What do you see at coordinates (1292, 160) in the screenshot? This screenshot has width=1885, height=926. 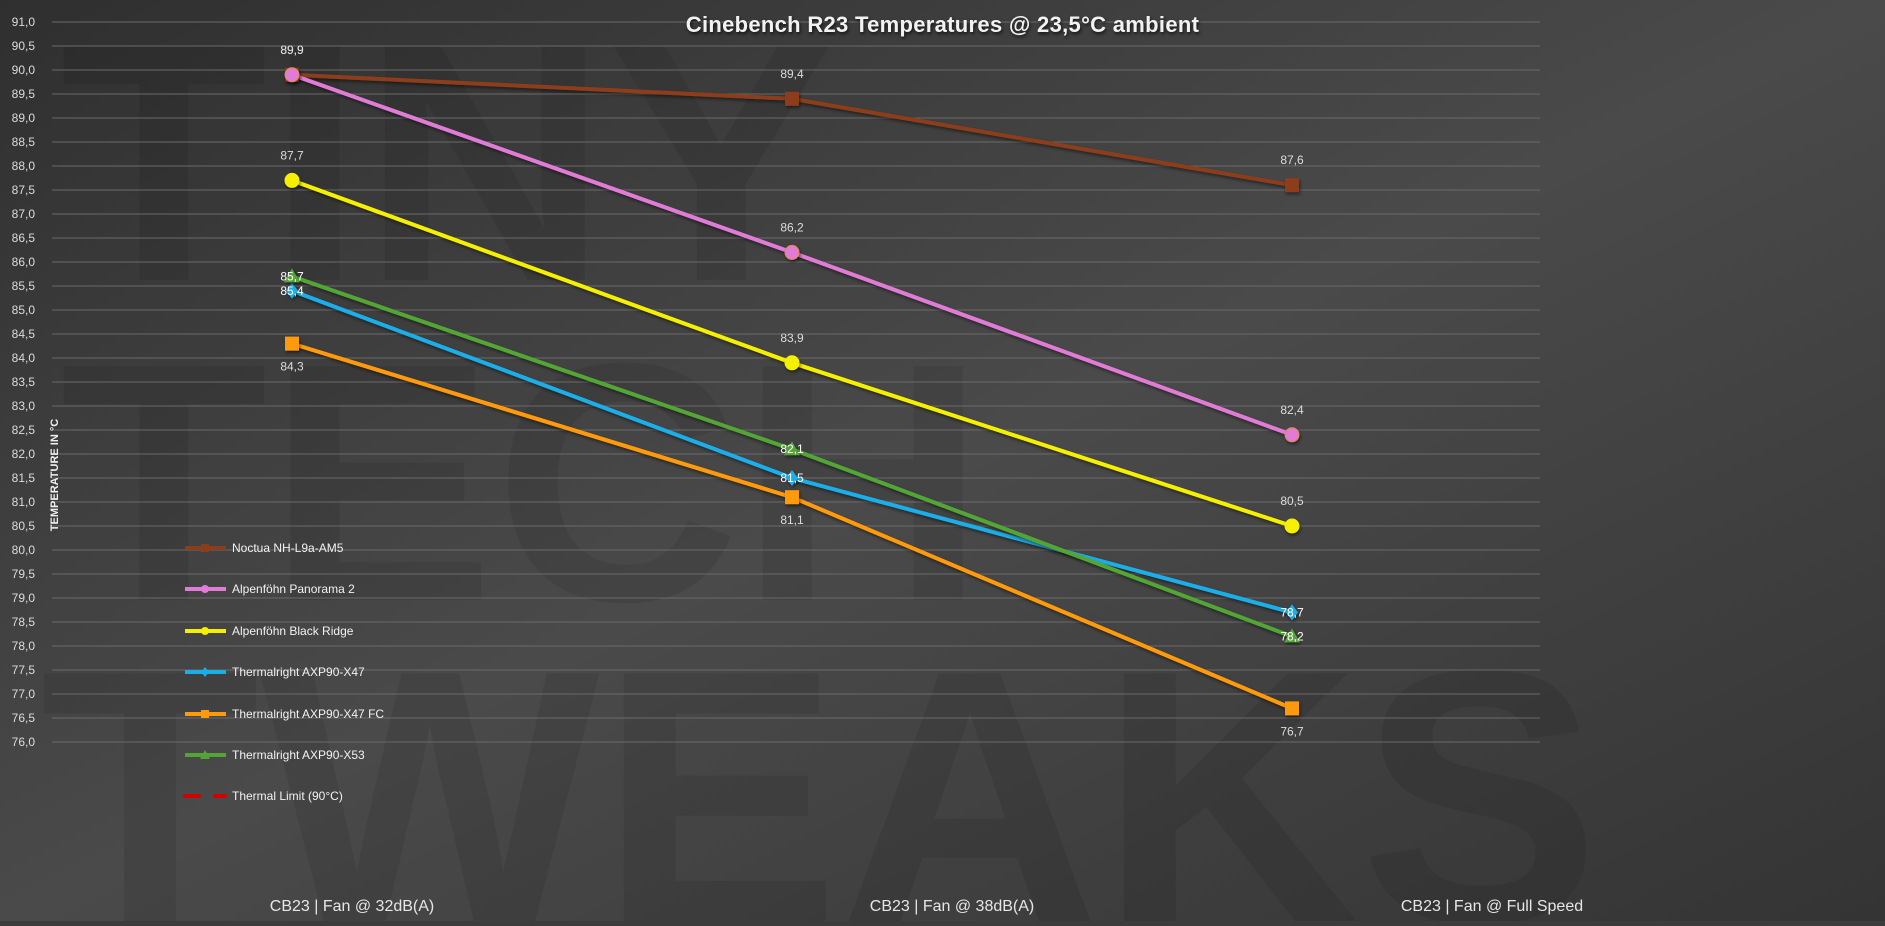 I see `data-label: 87,6` at bounding box center [1292, 160].